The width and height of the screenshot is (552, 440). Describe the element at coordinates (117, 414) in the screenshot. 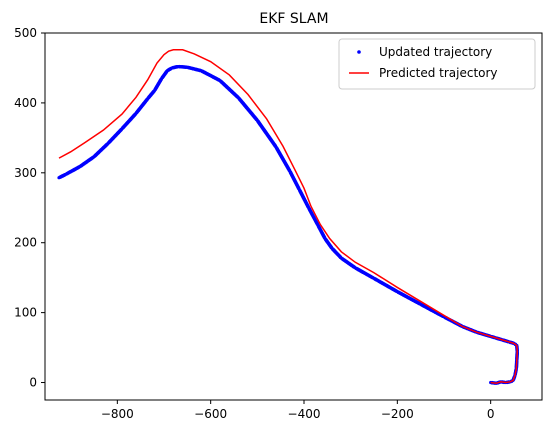

I see `x-tick-label: −800` at that location.